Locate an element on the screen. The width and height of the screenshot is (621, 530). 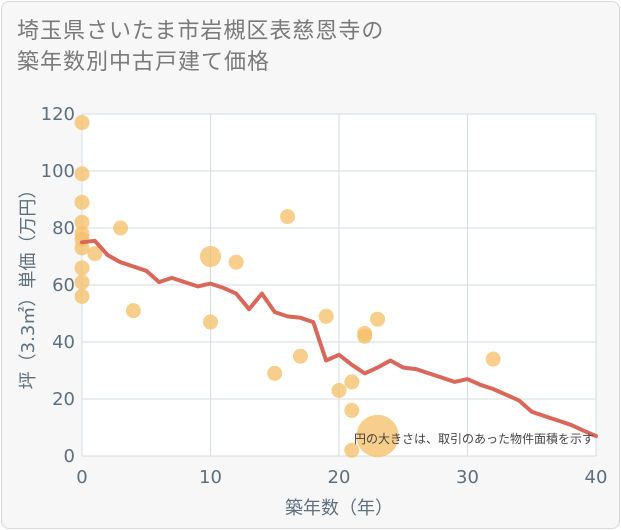
chart-title-line-1: 埼玉県さいたま市岩槻区表慈恩寺の is located at coordinates (201, 31).